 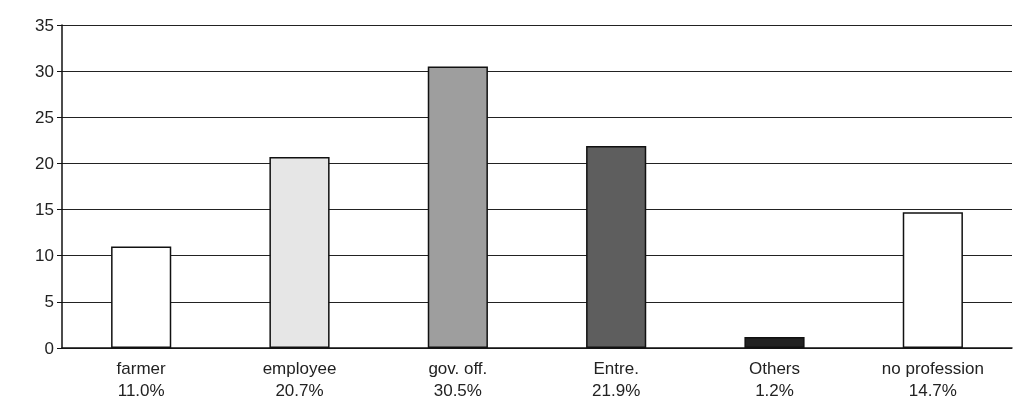 What do you see at coordinates (44, 117) in the screenshot?
I see `y-tick-label: 25` at bounding box center [44, 117].